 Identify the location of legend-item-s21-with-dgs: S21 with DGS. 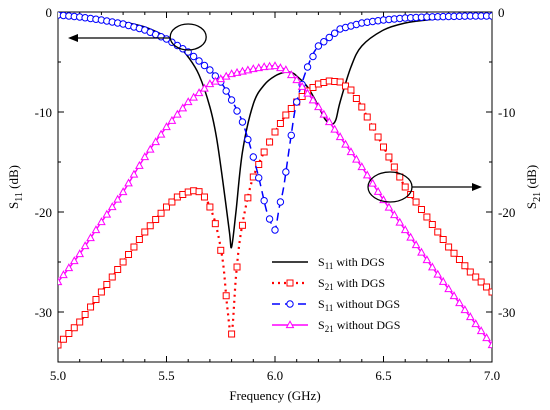
(328, 284).